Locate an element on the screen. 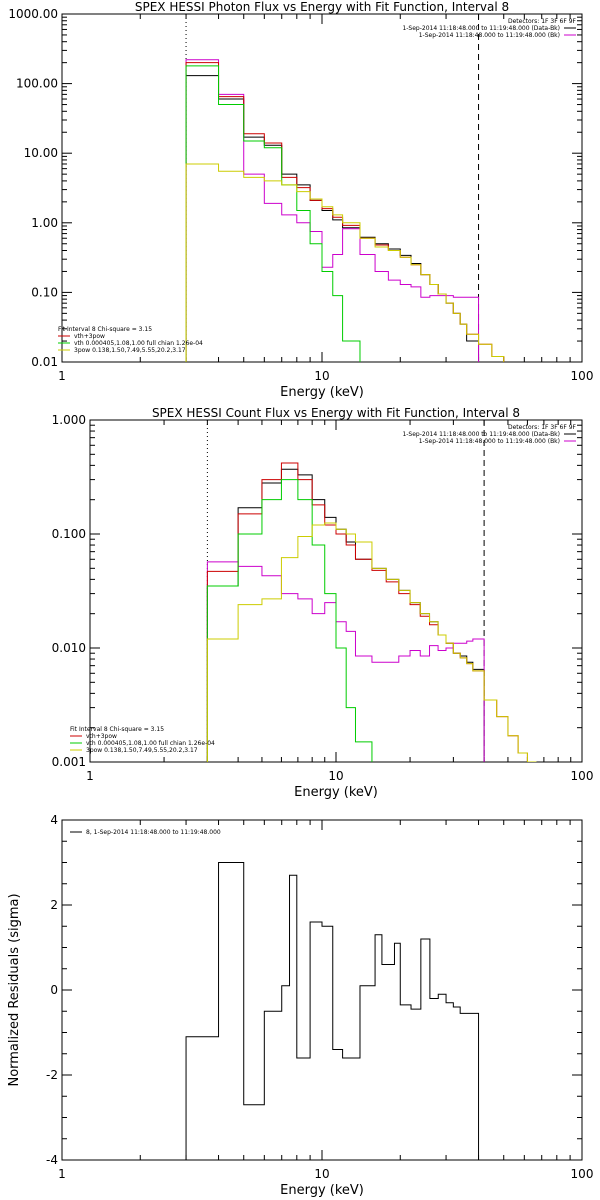 The height and width of the screenshot is (1200, 600). y-tick-label: 2 is located at coordinates (54, 905).